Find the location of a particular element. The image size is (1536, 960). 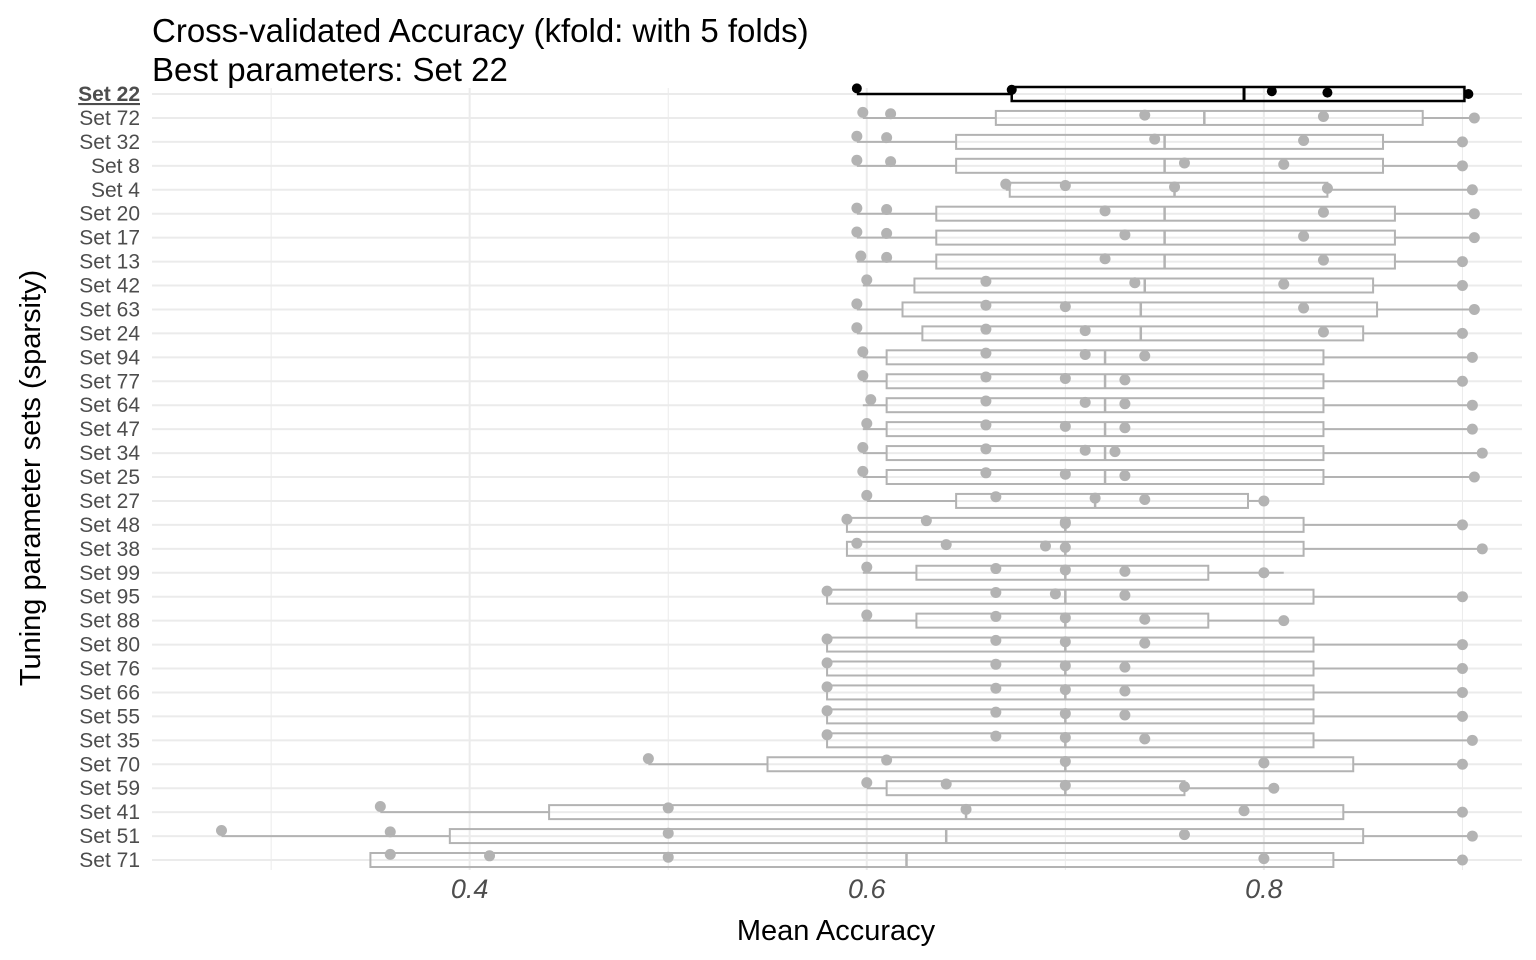

y-tick-label: Set 35 is located at coordinates (109, 740).